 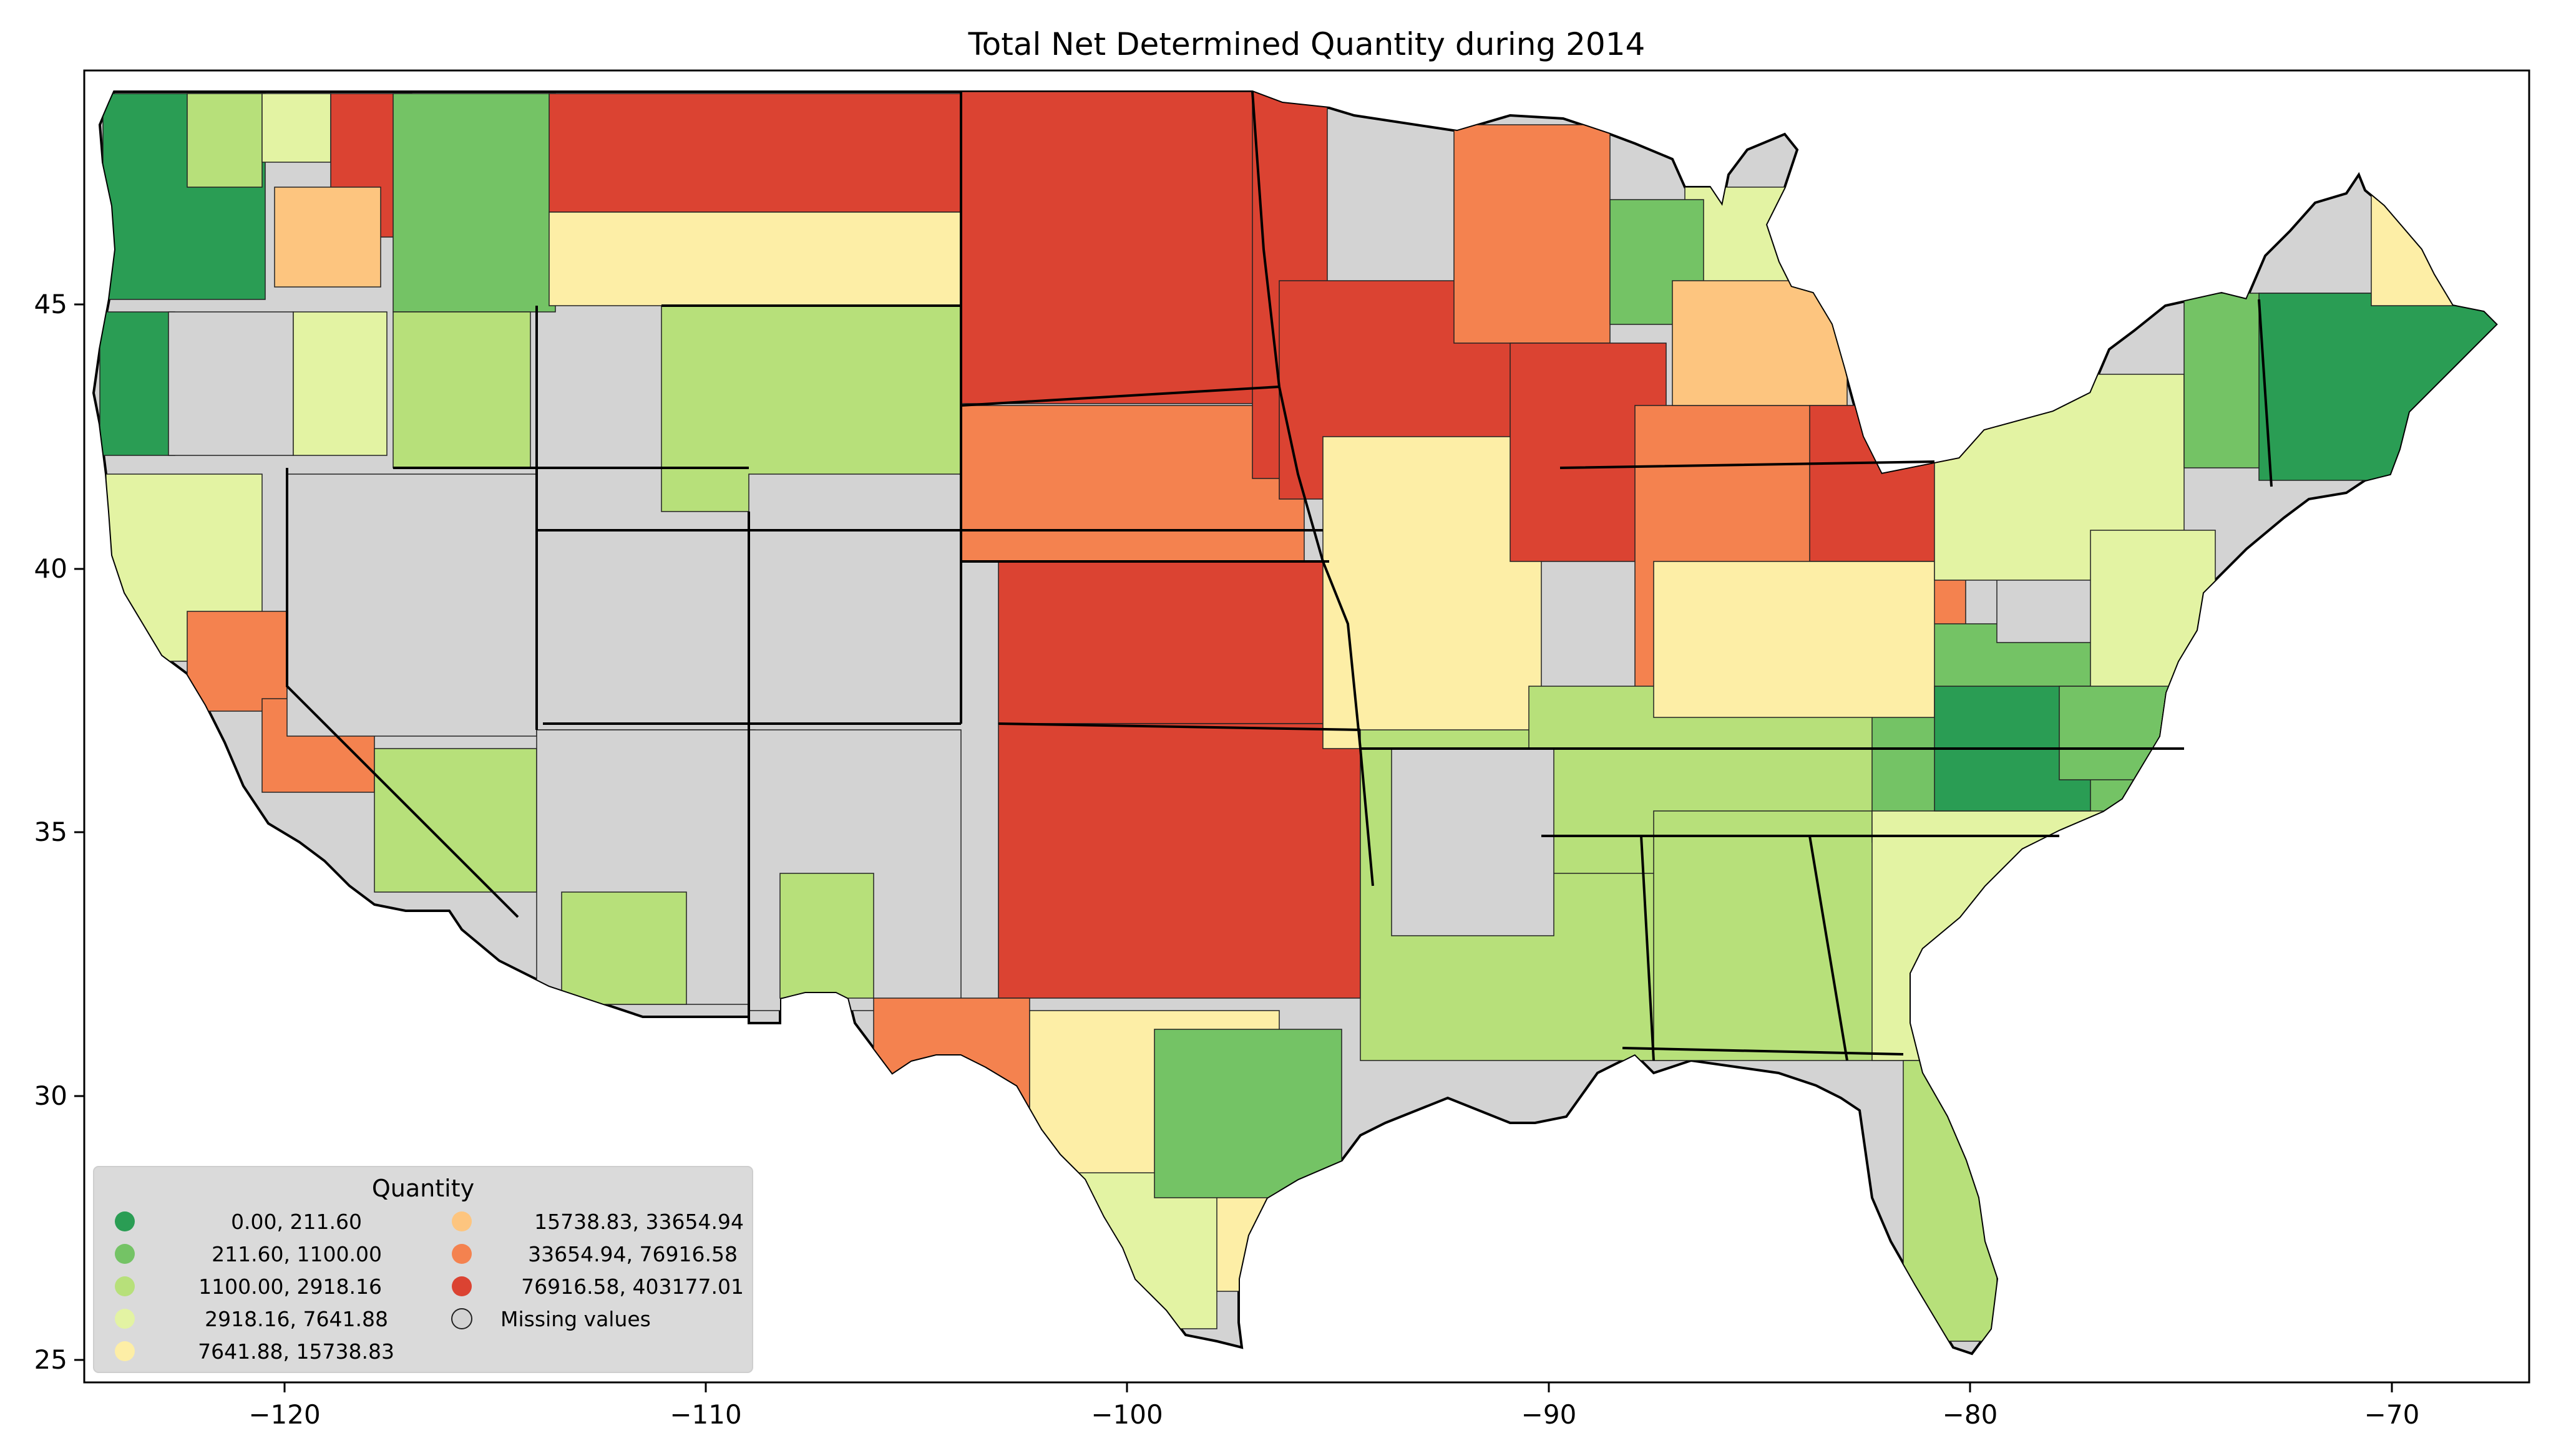 I want to click on legend-item: 211.60, 1100.00, so click(x=248, y=1254).